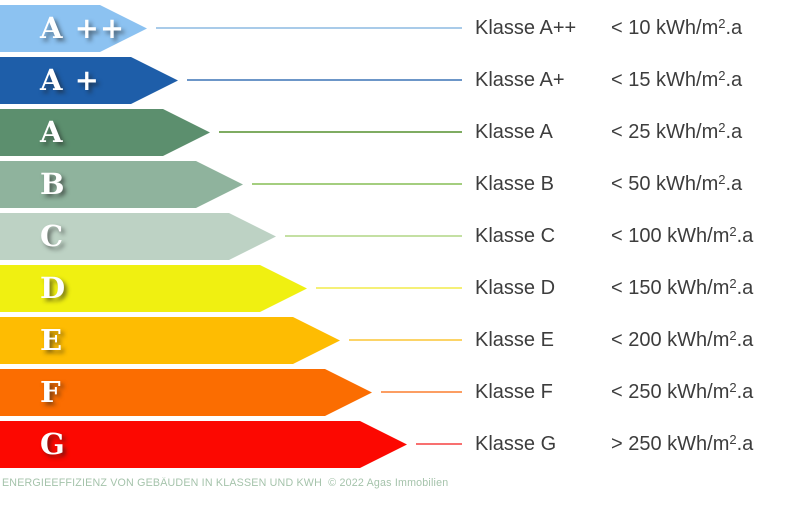 The image size is (792, 505). I want to click on class-label: Klasse F, so click(514, 392).